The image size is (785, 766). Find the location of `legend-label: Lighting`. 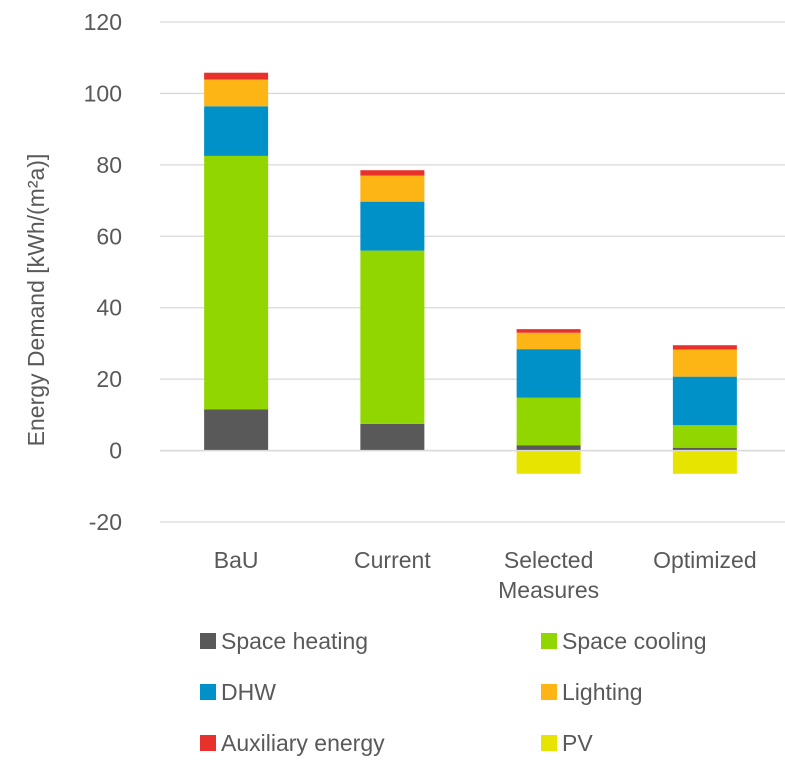

legend-label: Lighting is located at coordinates (602, 692).